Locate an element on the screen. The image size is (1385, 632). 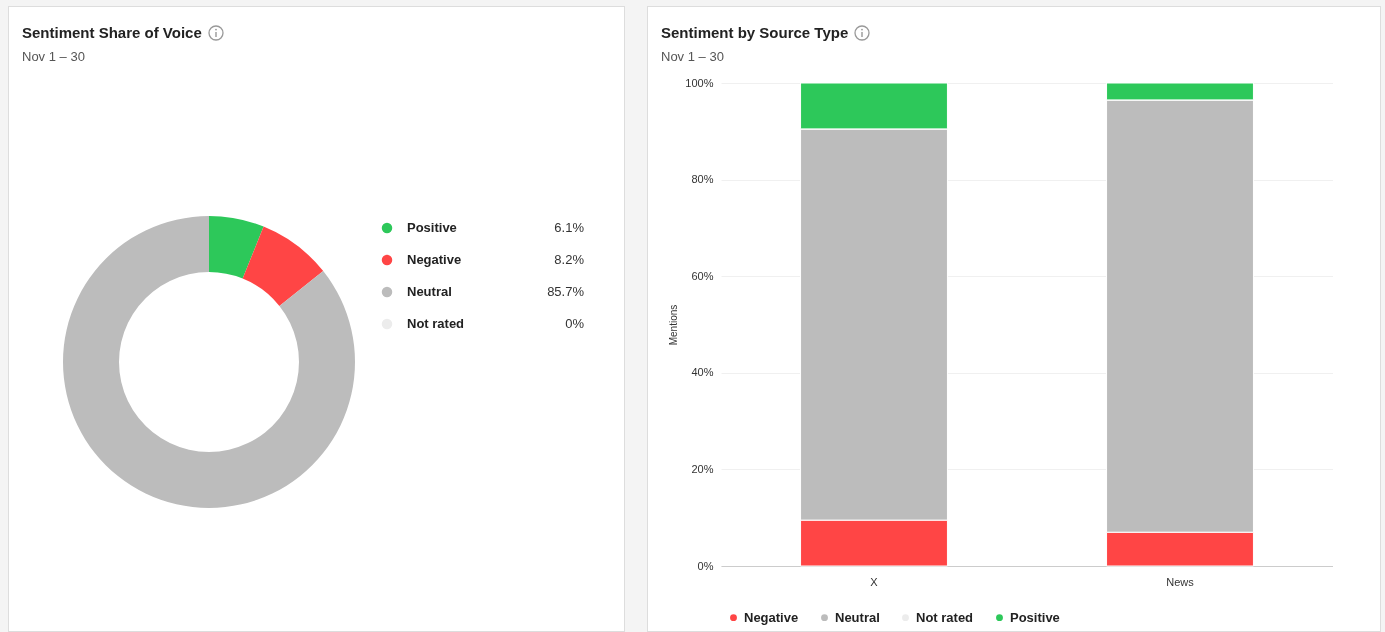
data-label: 6.1% is located at coordinates (569, 227).